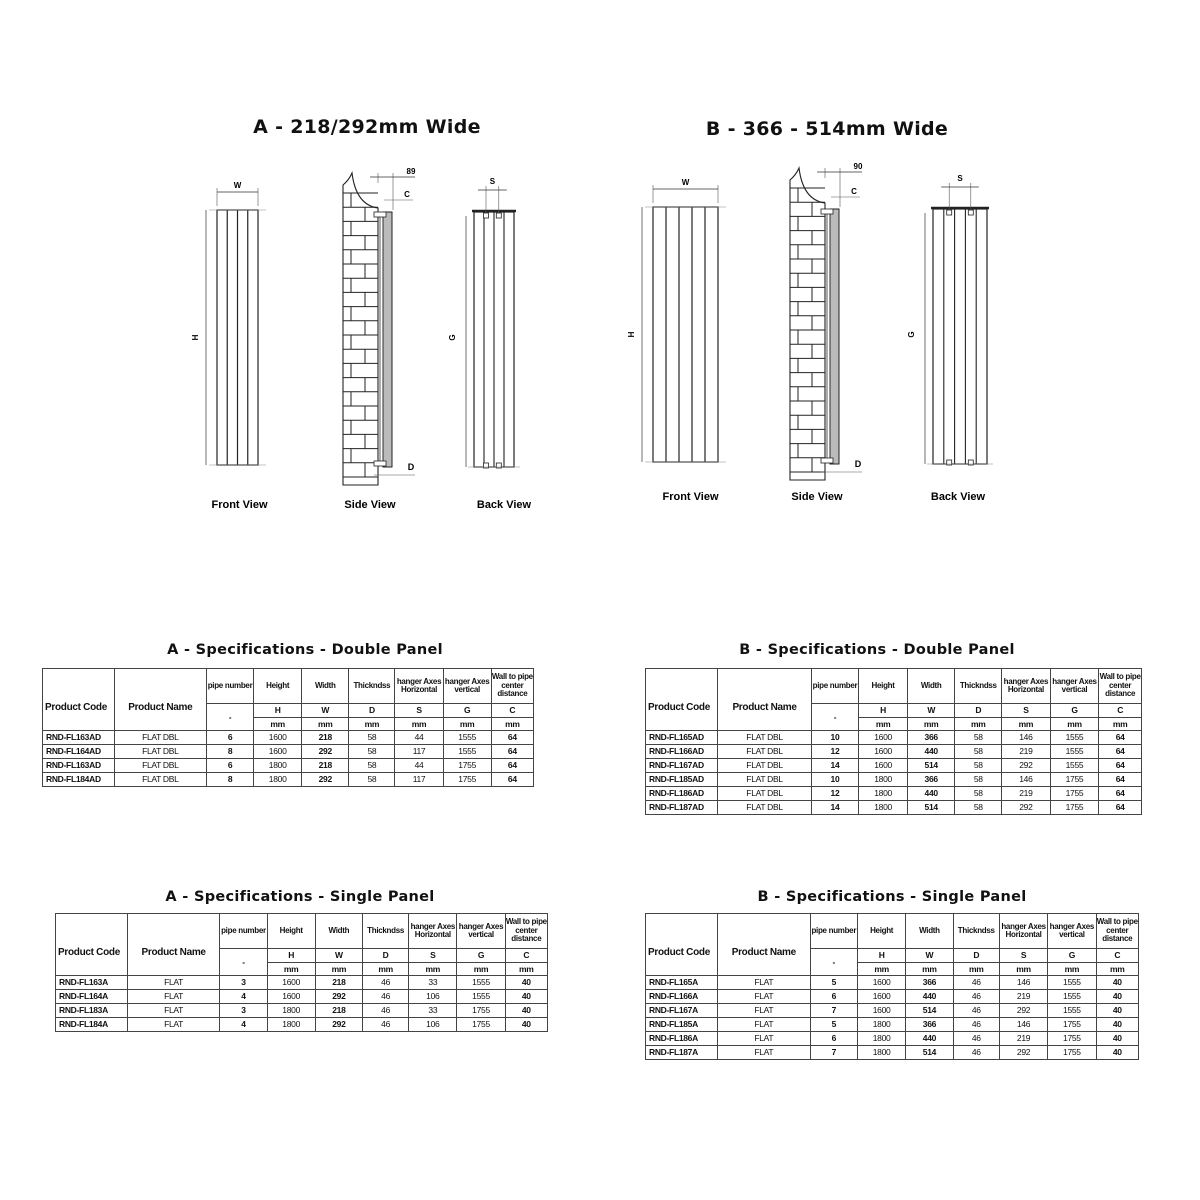  What do you see at coordinates (858, 464) in the screenshot?
I see `d-dimension-label: D` at bounding box center [858, 464].